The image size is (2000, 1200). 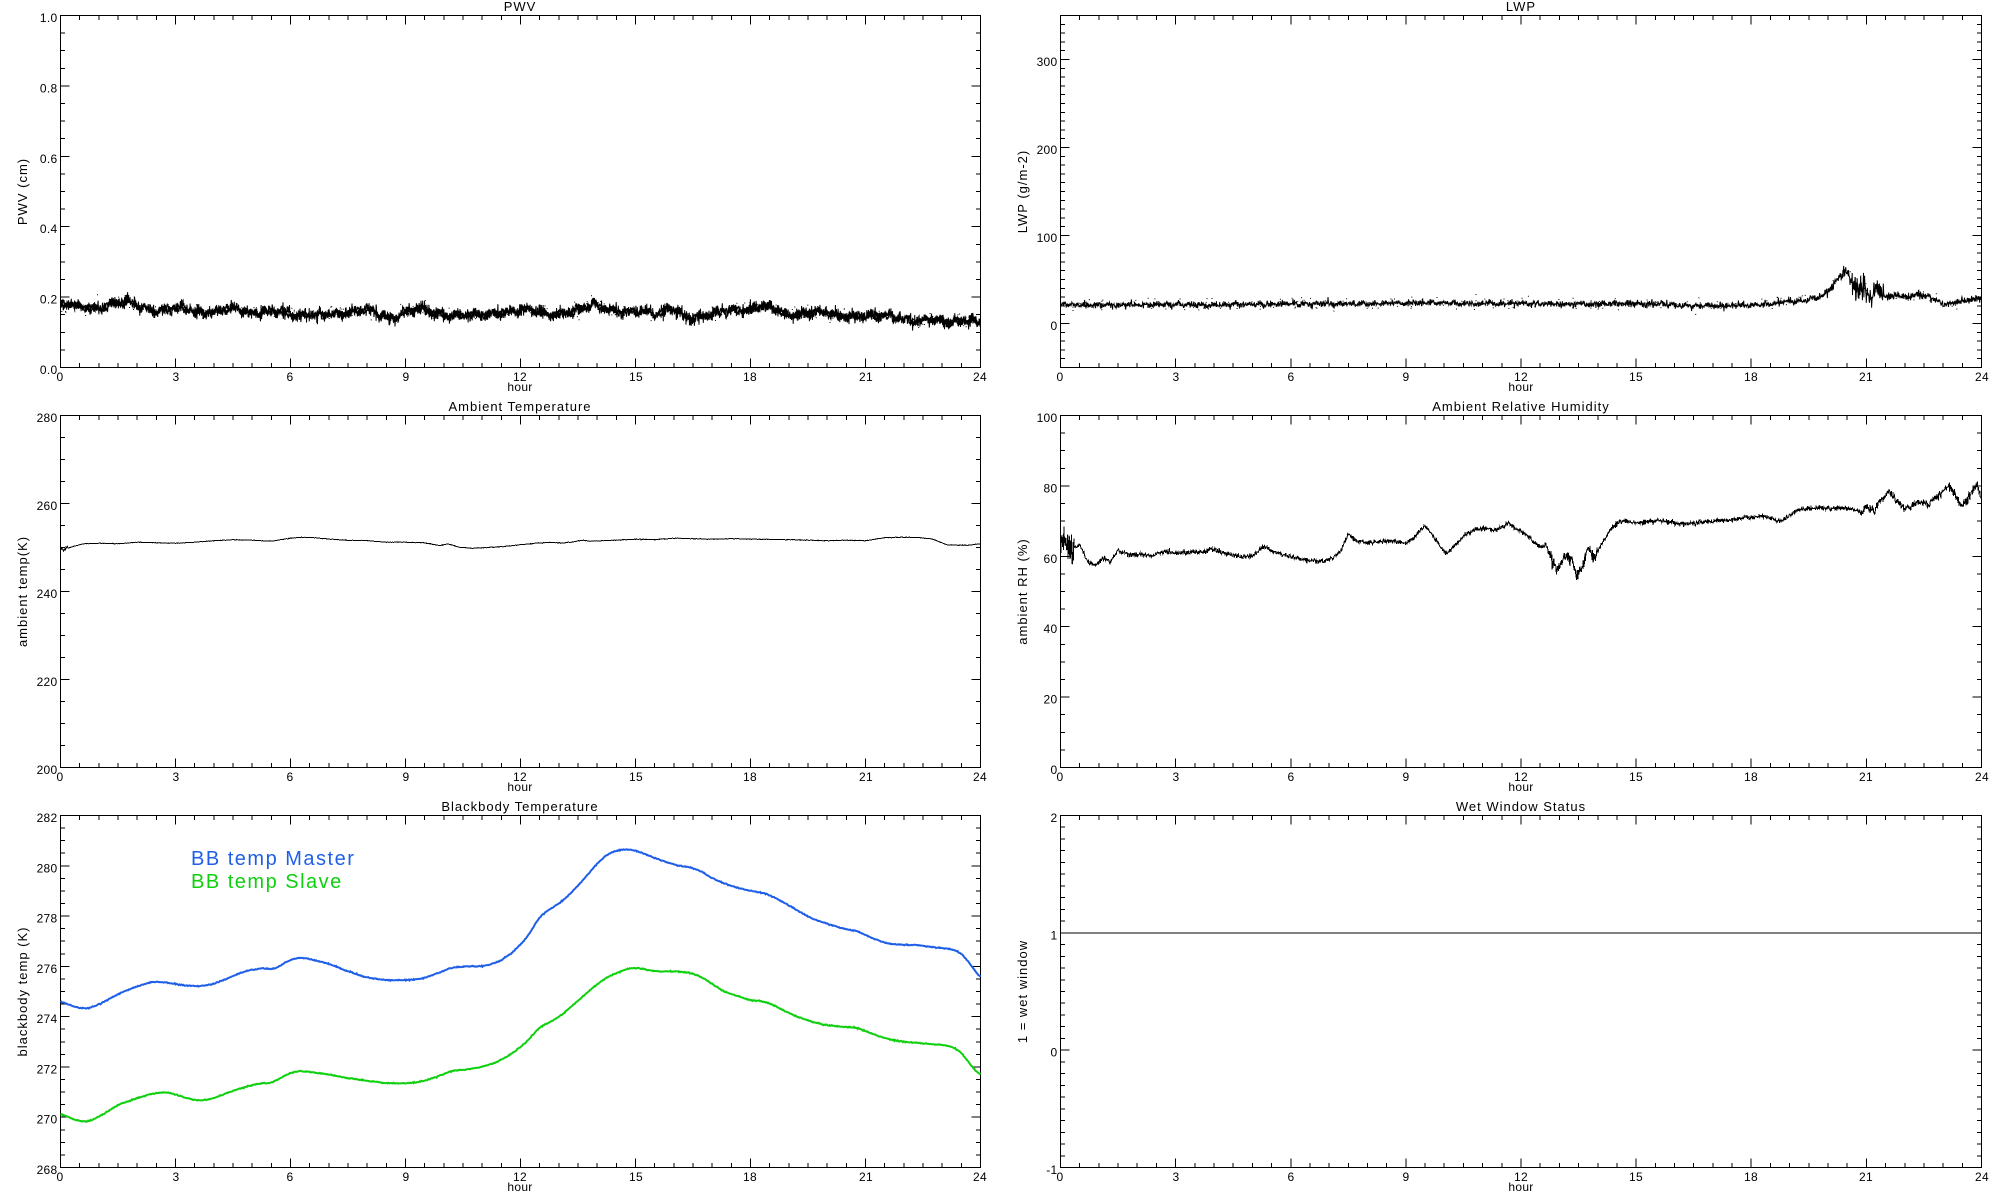 What do you see at coordinates (47, 1170) in the screenshot?
I see `svg-text: 268` at bounding box center [47, 1170].